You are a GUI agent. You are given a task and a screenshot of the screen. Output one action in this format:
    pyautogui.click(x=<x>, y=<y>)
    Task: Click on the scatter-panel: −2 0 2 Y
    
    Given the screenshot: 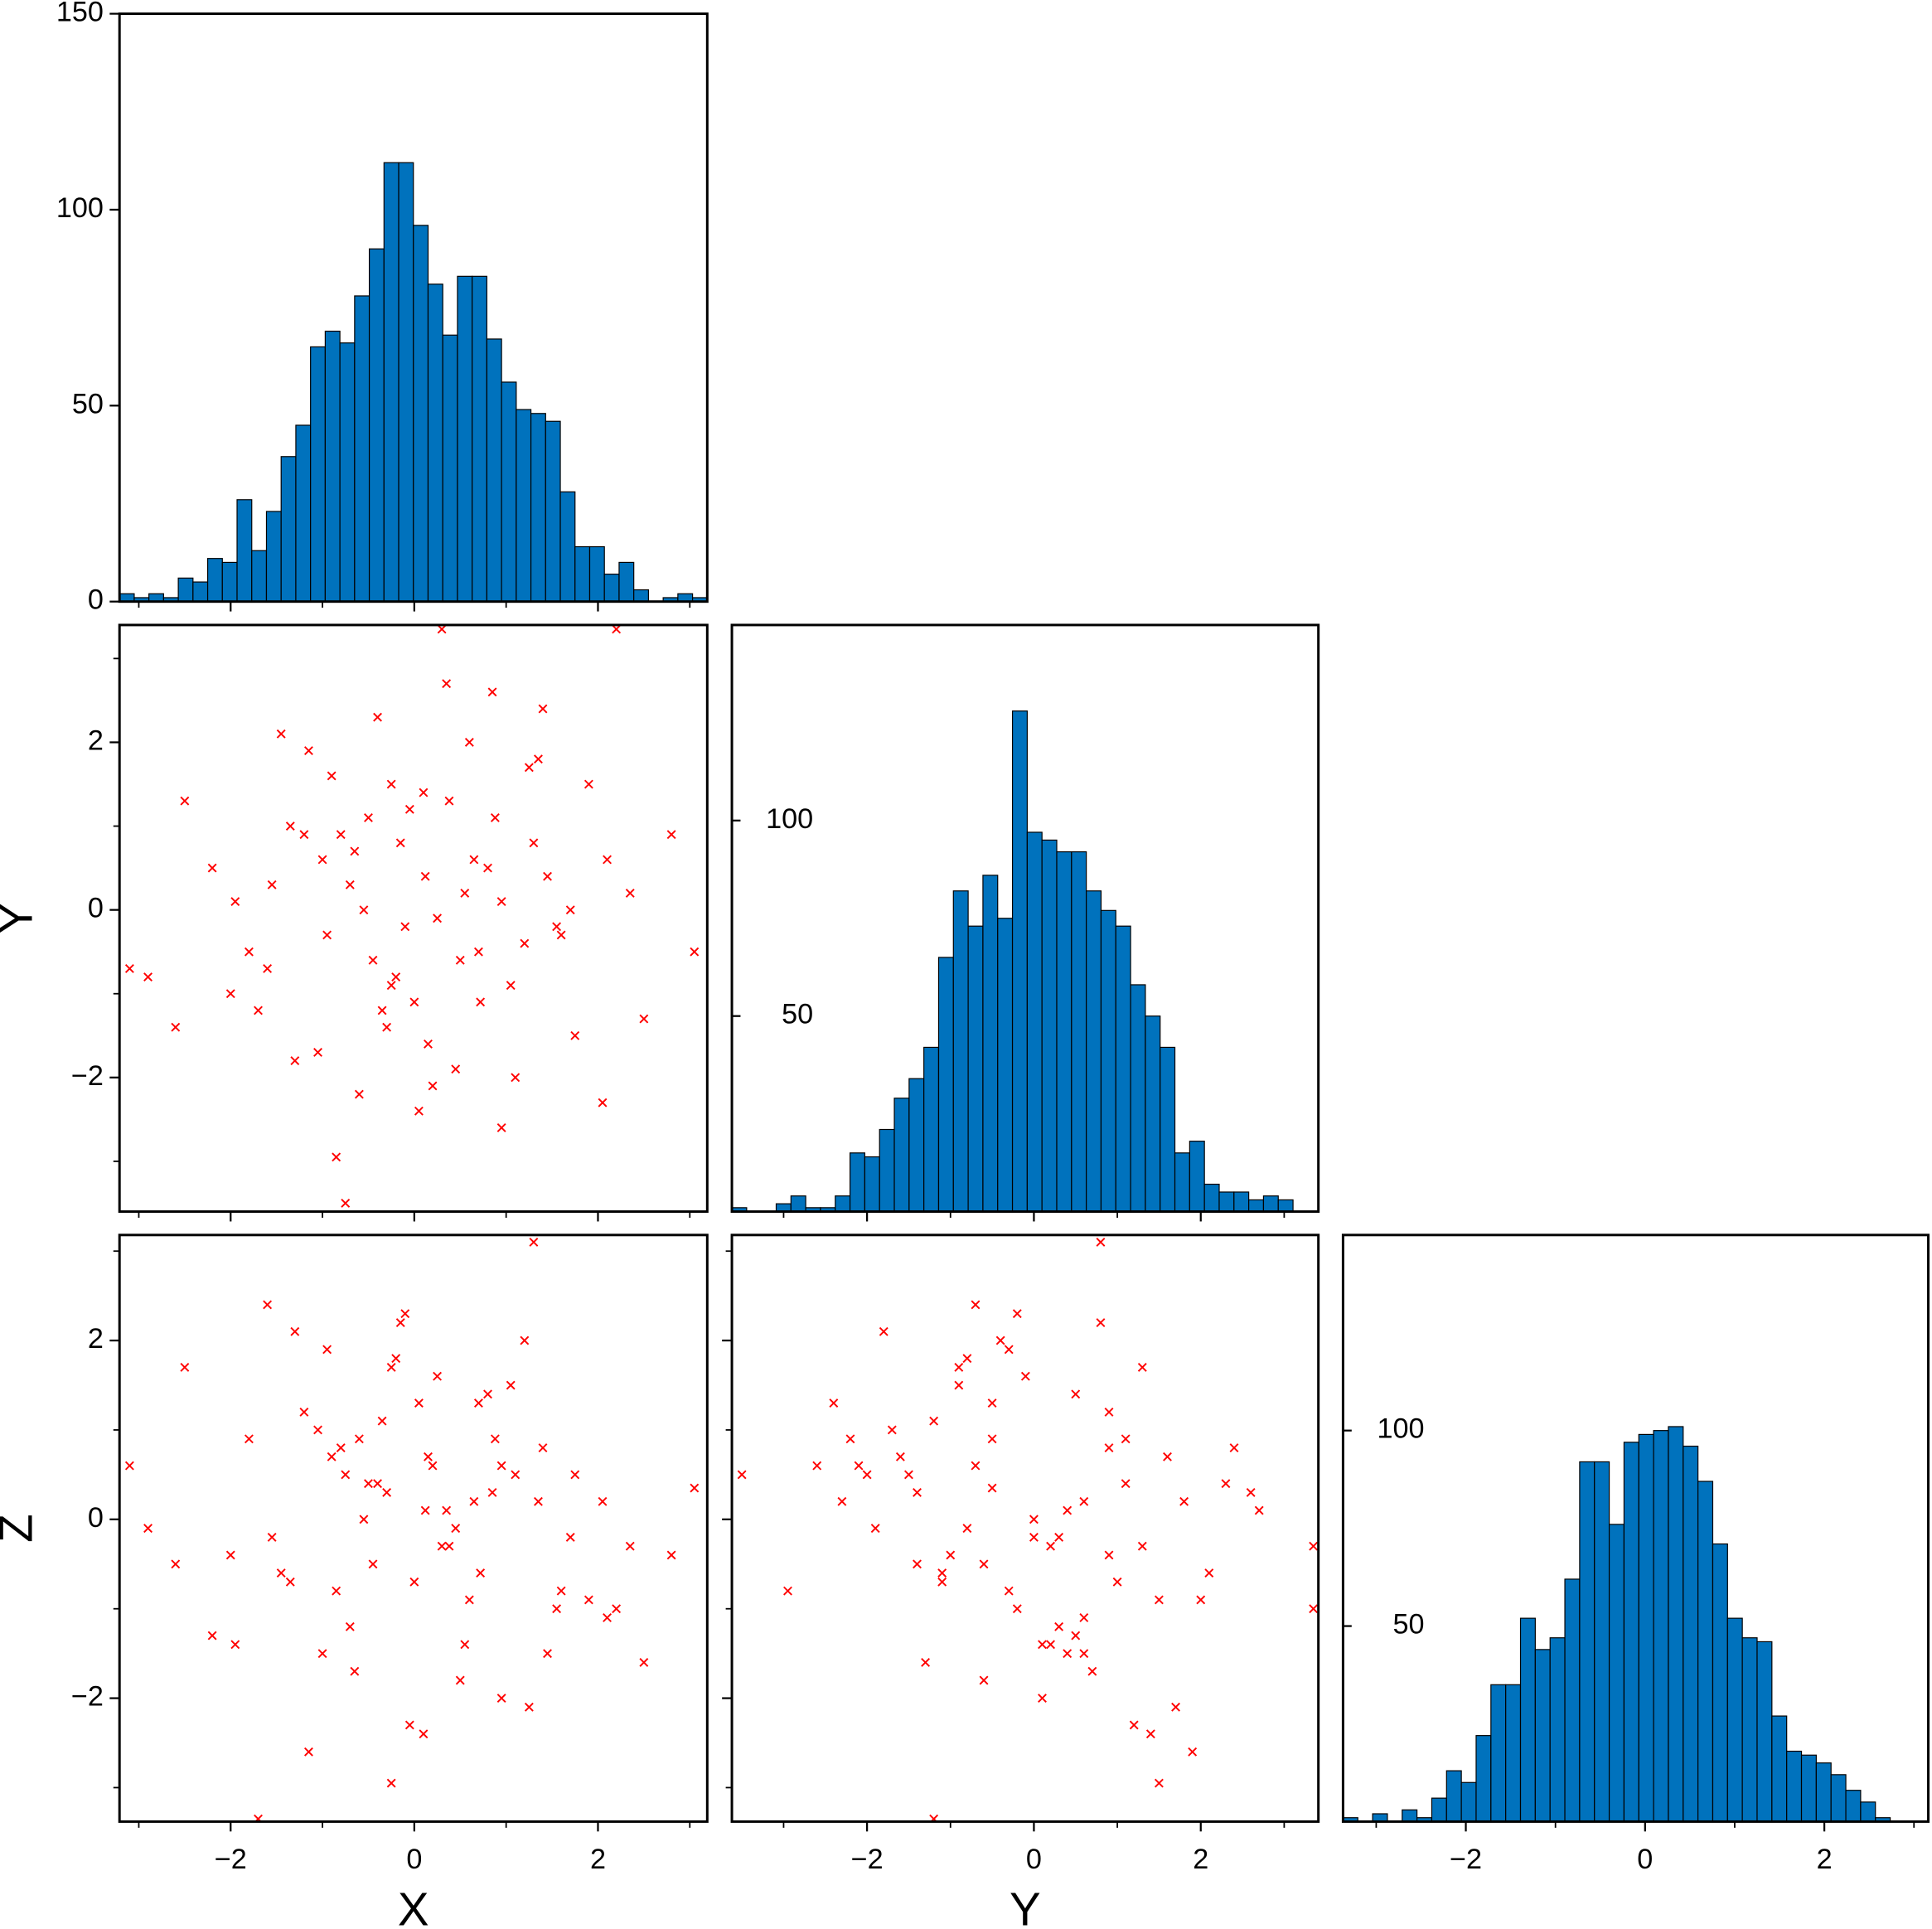 What is the action you would take?
    pyautogui.click(x=354, y=923)
    